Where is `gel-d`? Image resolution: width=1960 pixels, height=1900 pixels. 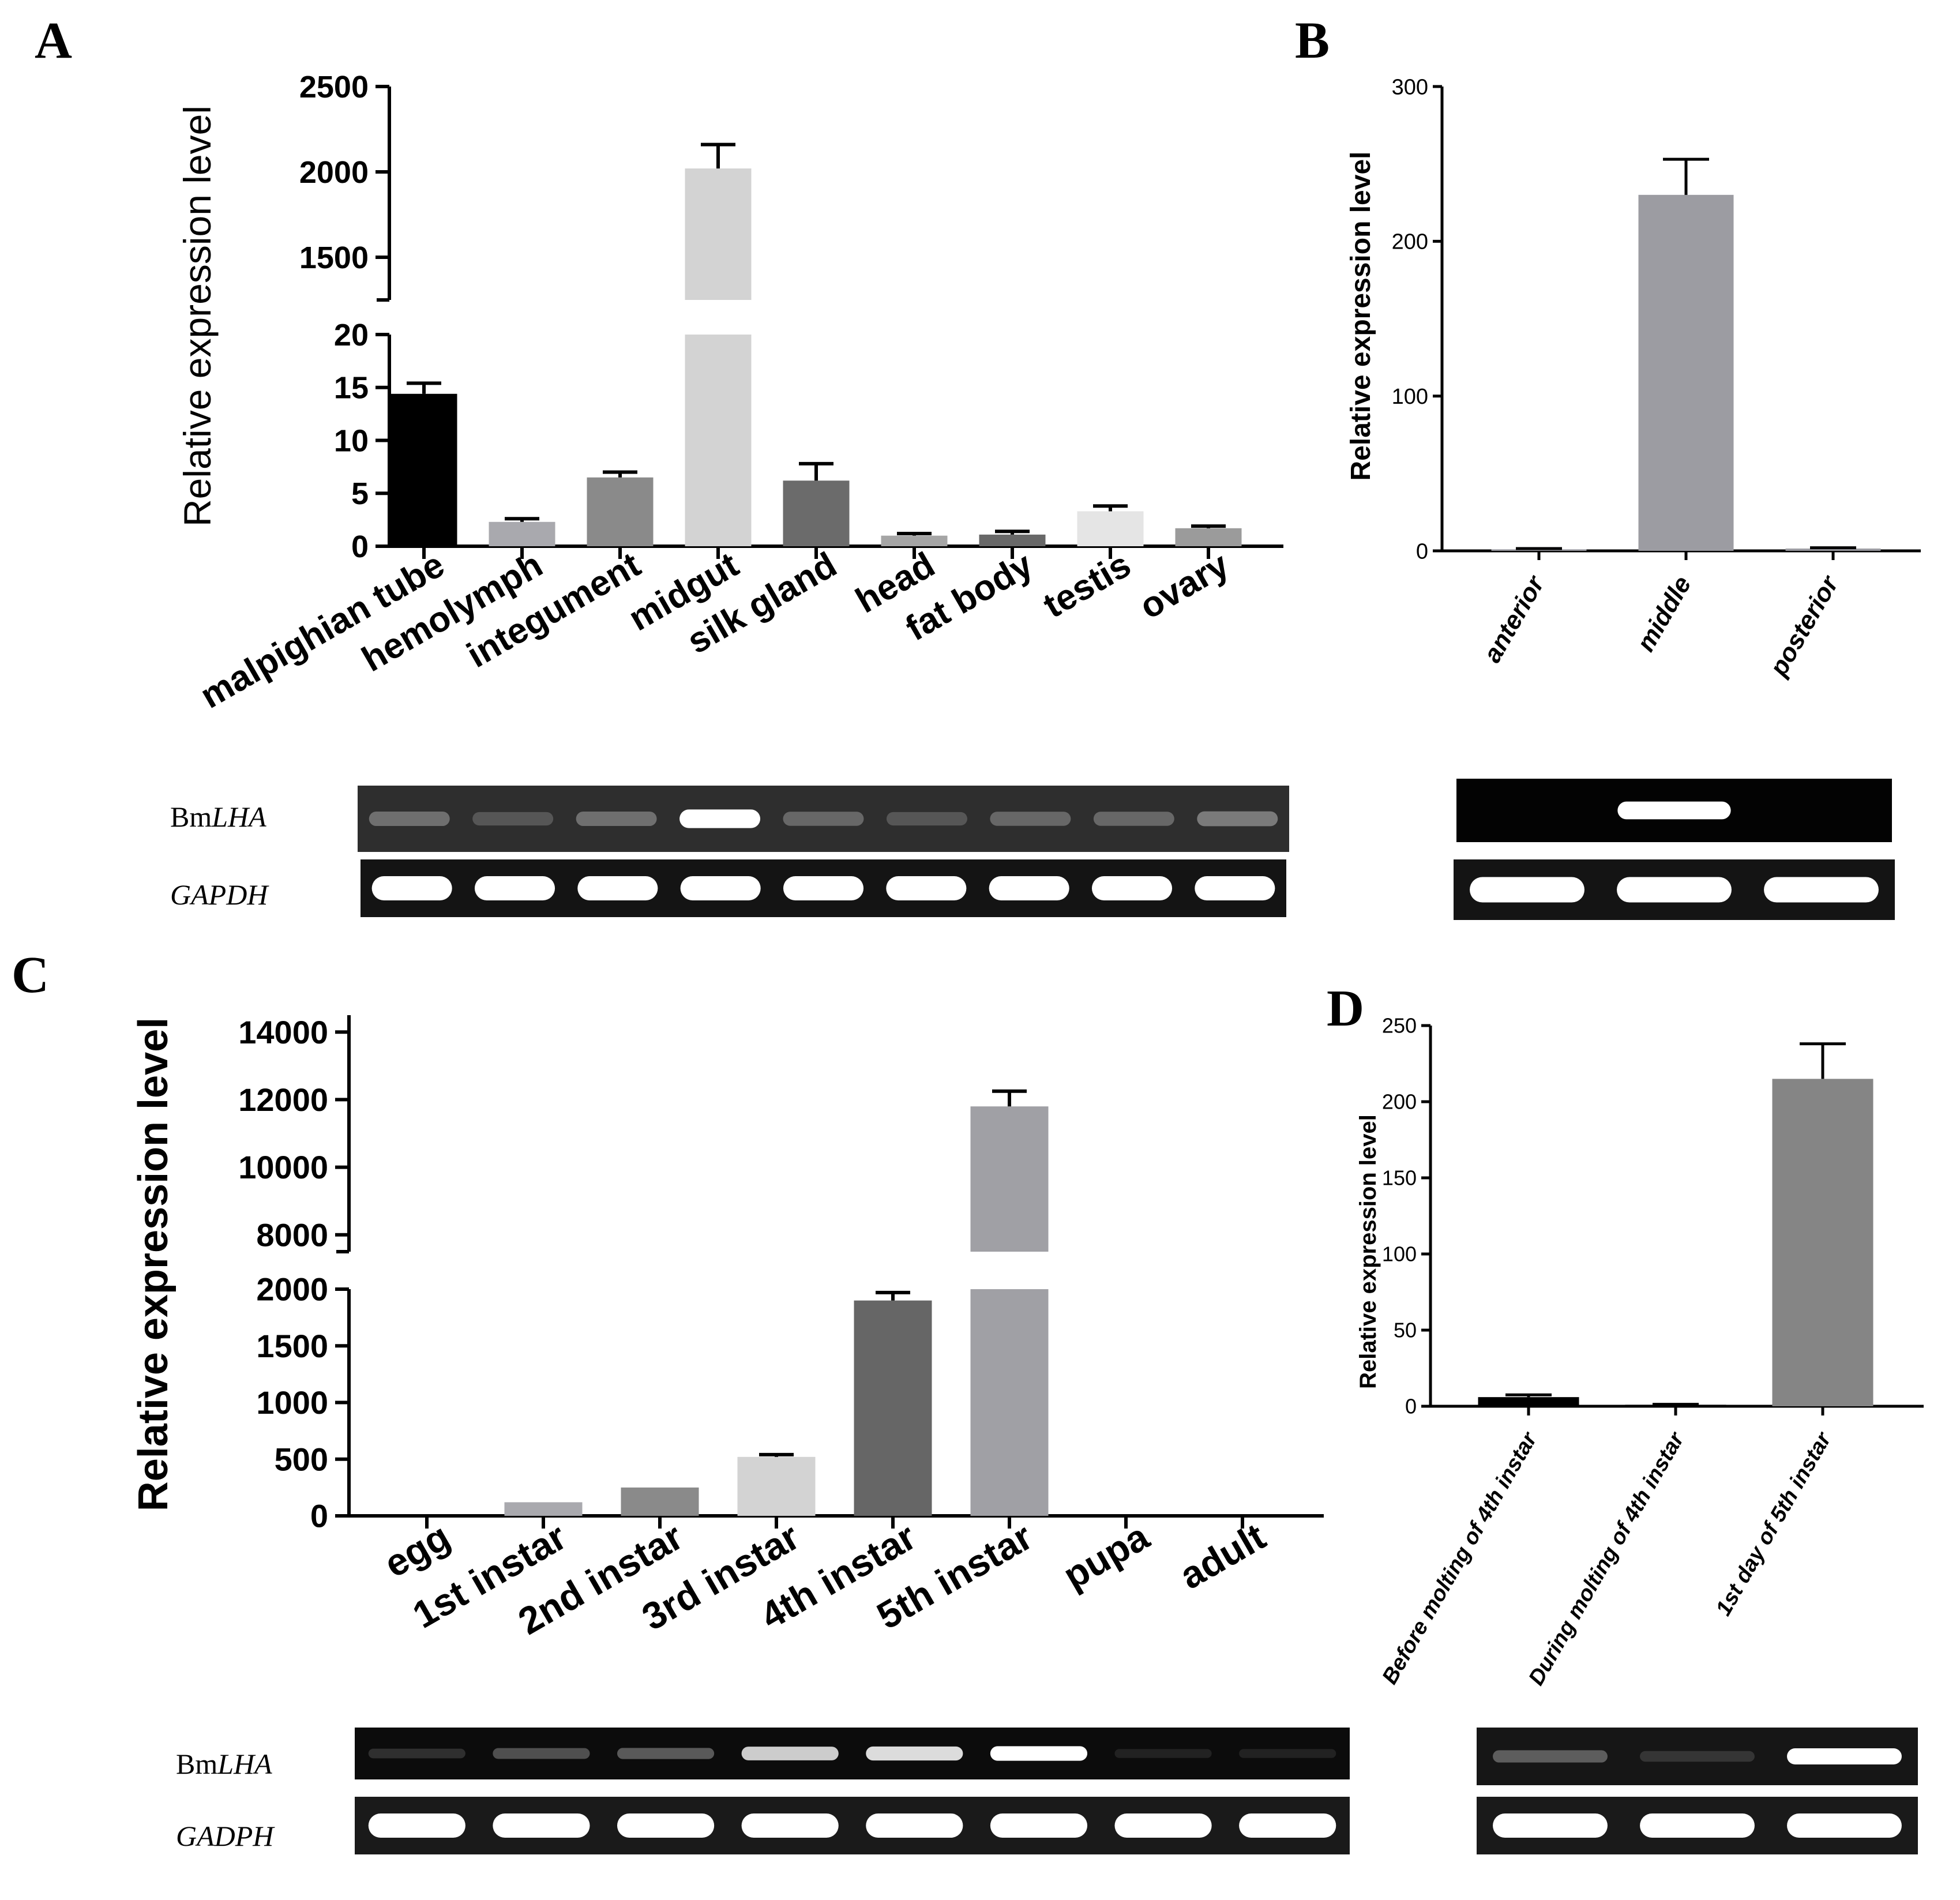
gel-d is located at coordinates (1697, 1791).